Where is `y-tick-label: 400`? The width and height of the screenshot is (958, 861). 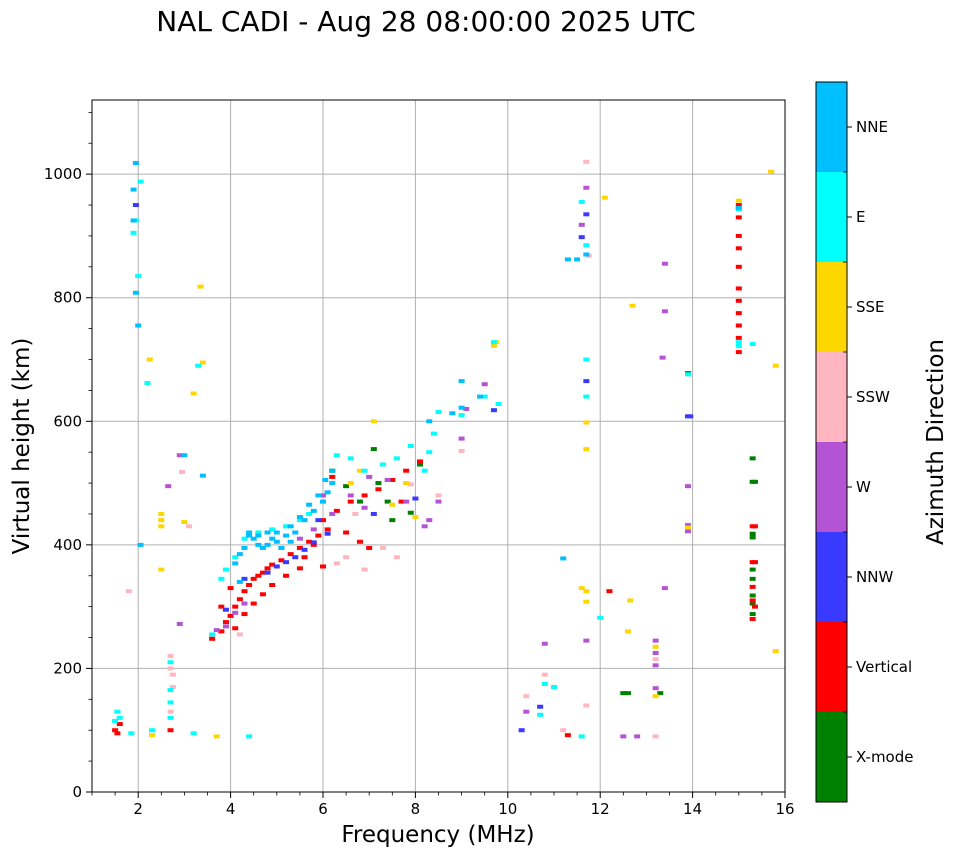
y-tick-label: 400 is located at coordinates (67, 545).